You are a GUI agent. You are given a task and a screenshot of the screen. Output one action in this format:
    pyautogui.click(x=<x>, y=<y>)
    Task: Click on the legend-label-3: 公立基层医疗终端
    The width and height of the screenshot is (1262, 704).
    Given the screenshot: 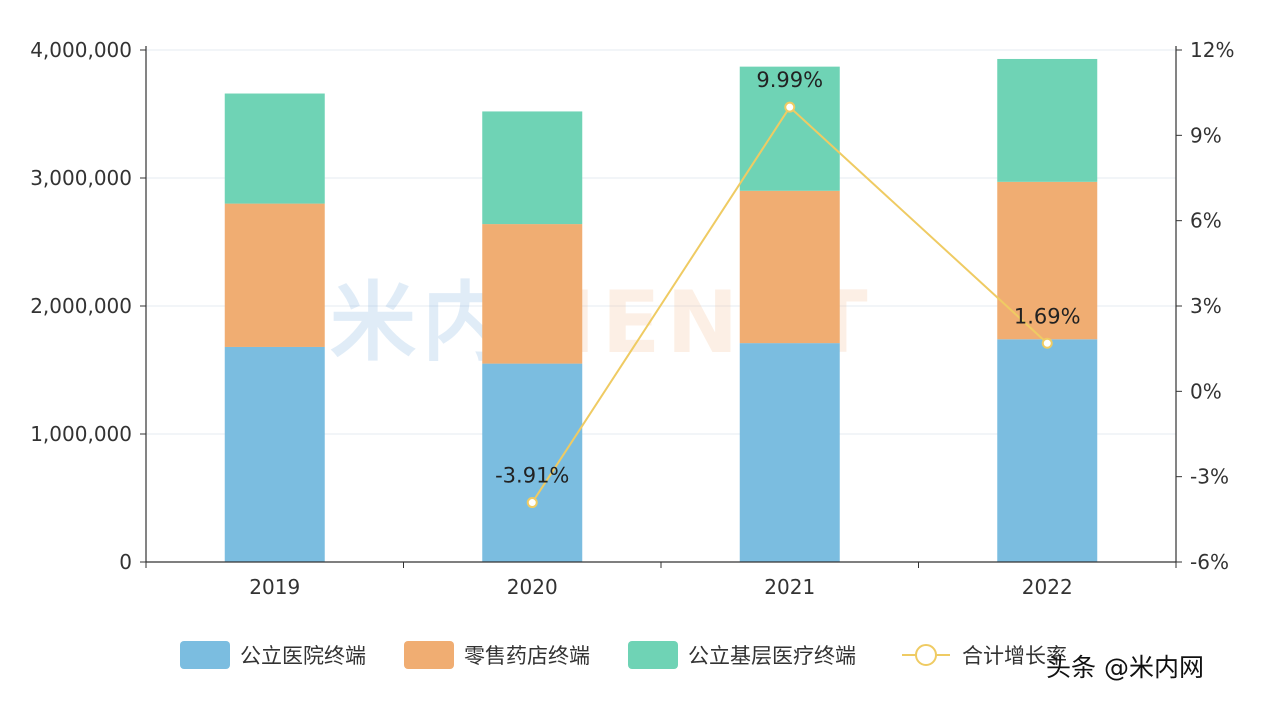 What is the action you would take?
    pyautogui.click(x=772, y=656)
    